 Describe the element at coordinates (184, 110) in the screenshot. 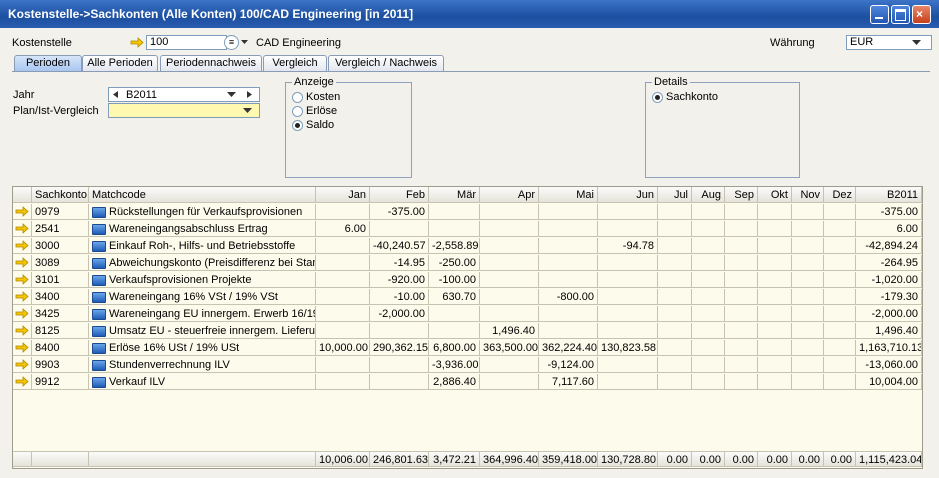

I see `comparison-select` at that location.